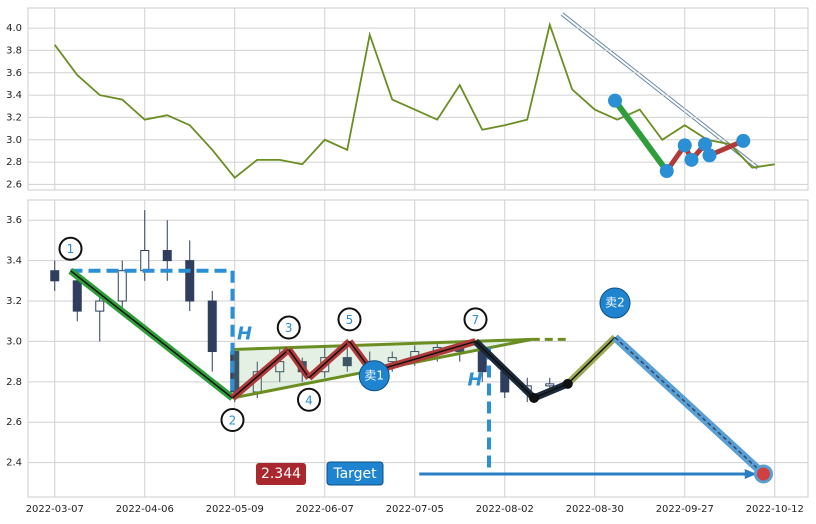 Image resolution: width=816 pixels, height=524 pixels. I want to click on pivot-label: 4, so click(309, 400).